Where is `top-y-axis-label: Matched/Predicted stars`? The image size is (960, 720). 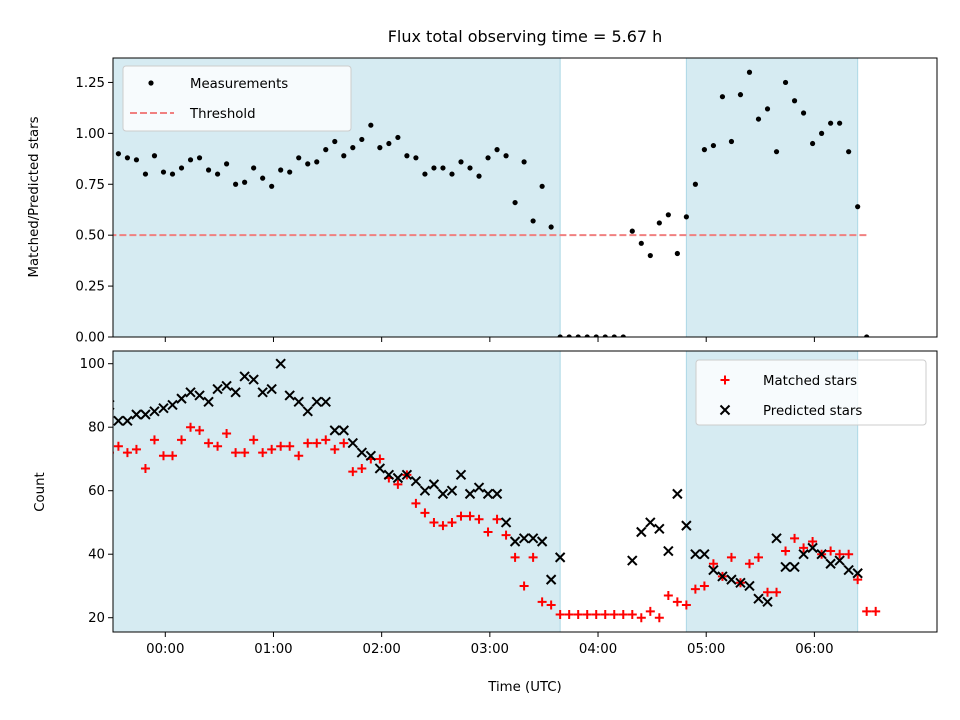 top-y-axis-label: Matched/Predicted stars is located at coordinates (34, 196).